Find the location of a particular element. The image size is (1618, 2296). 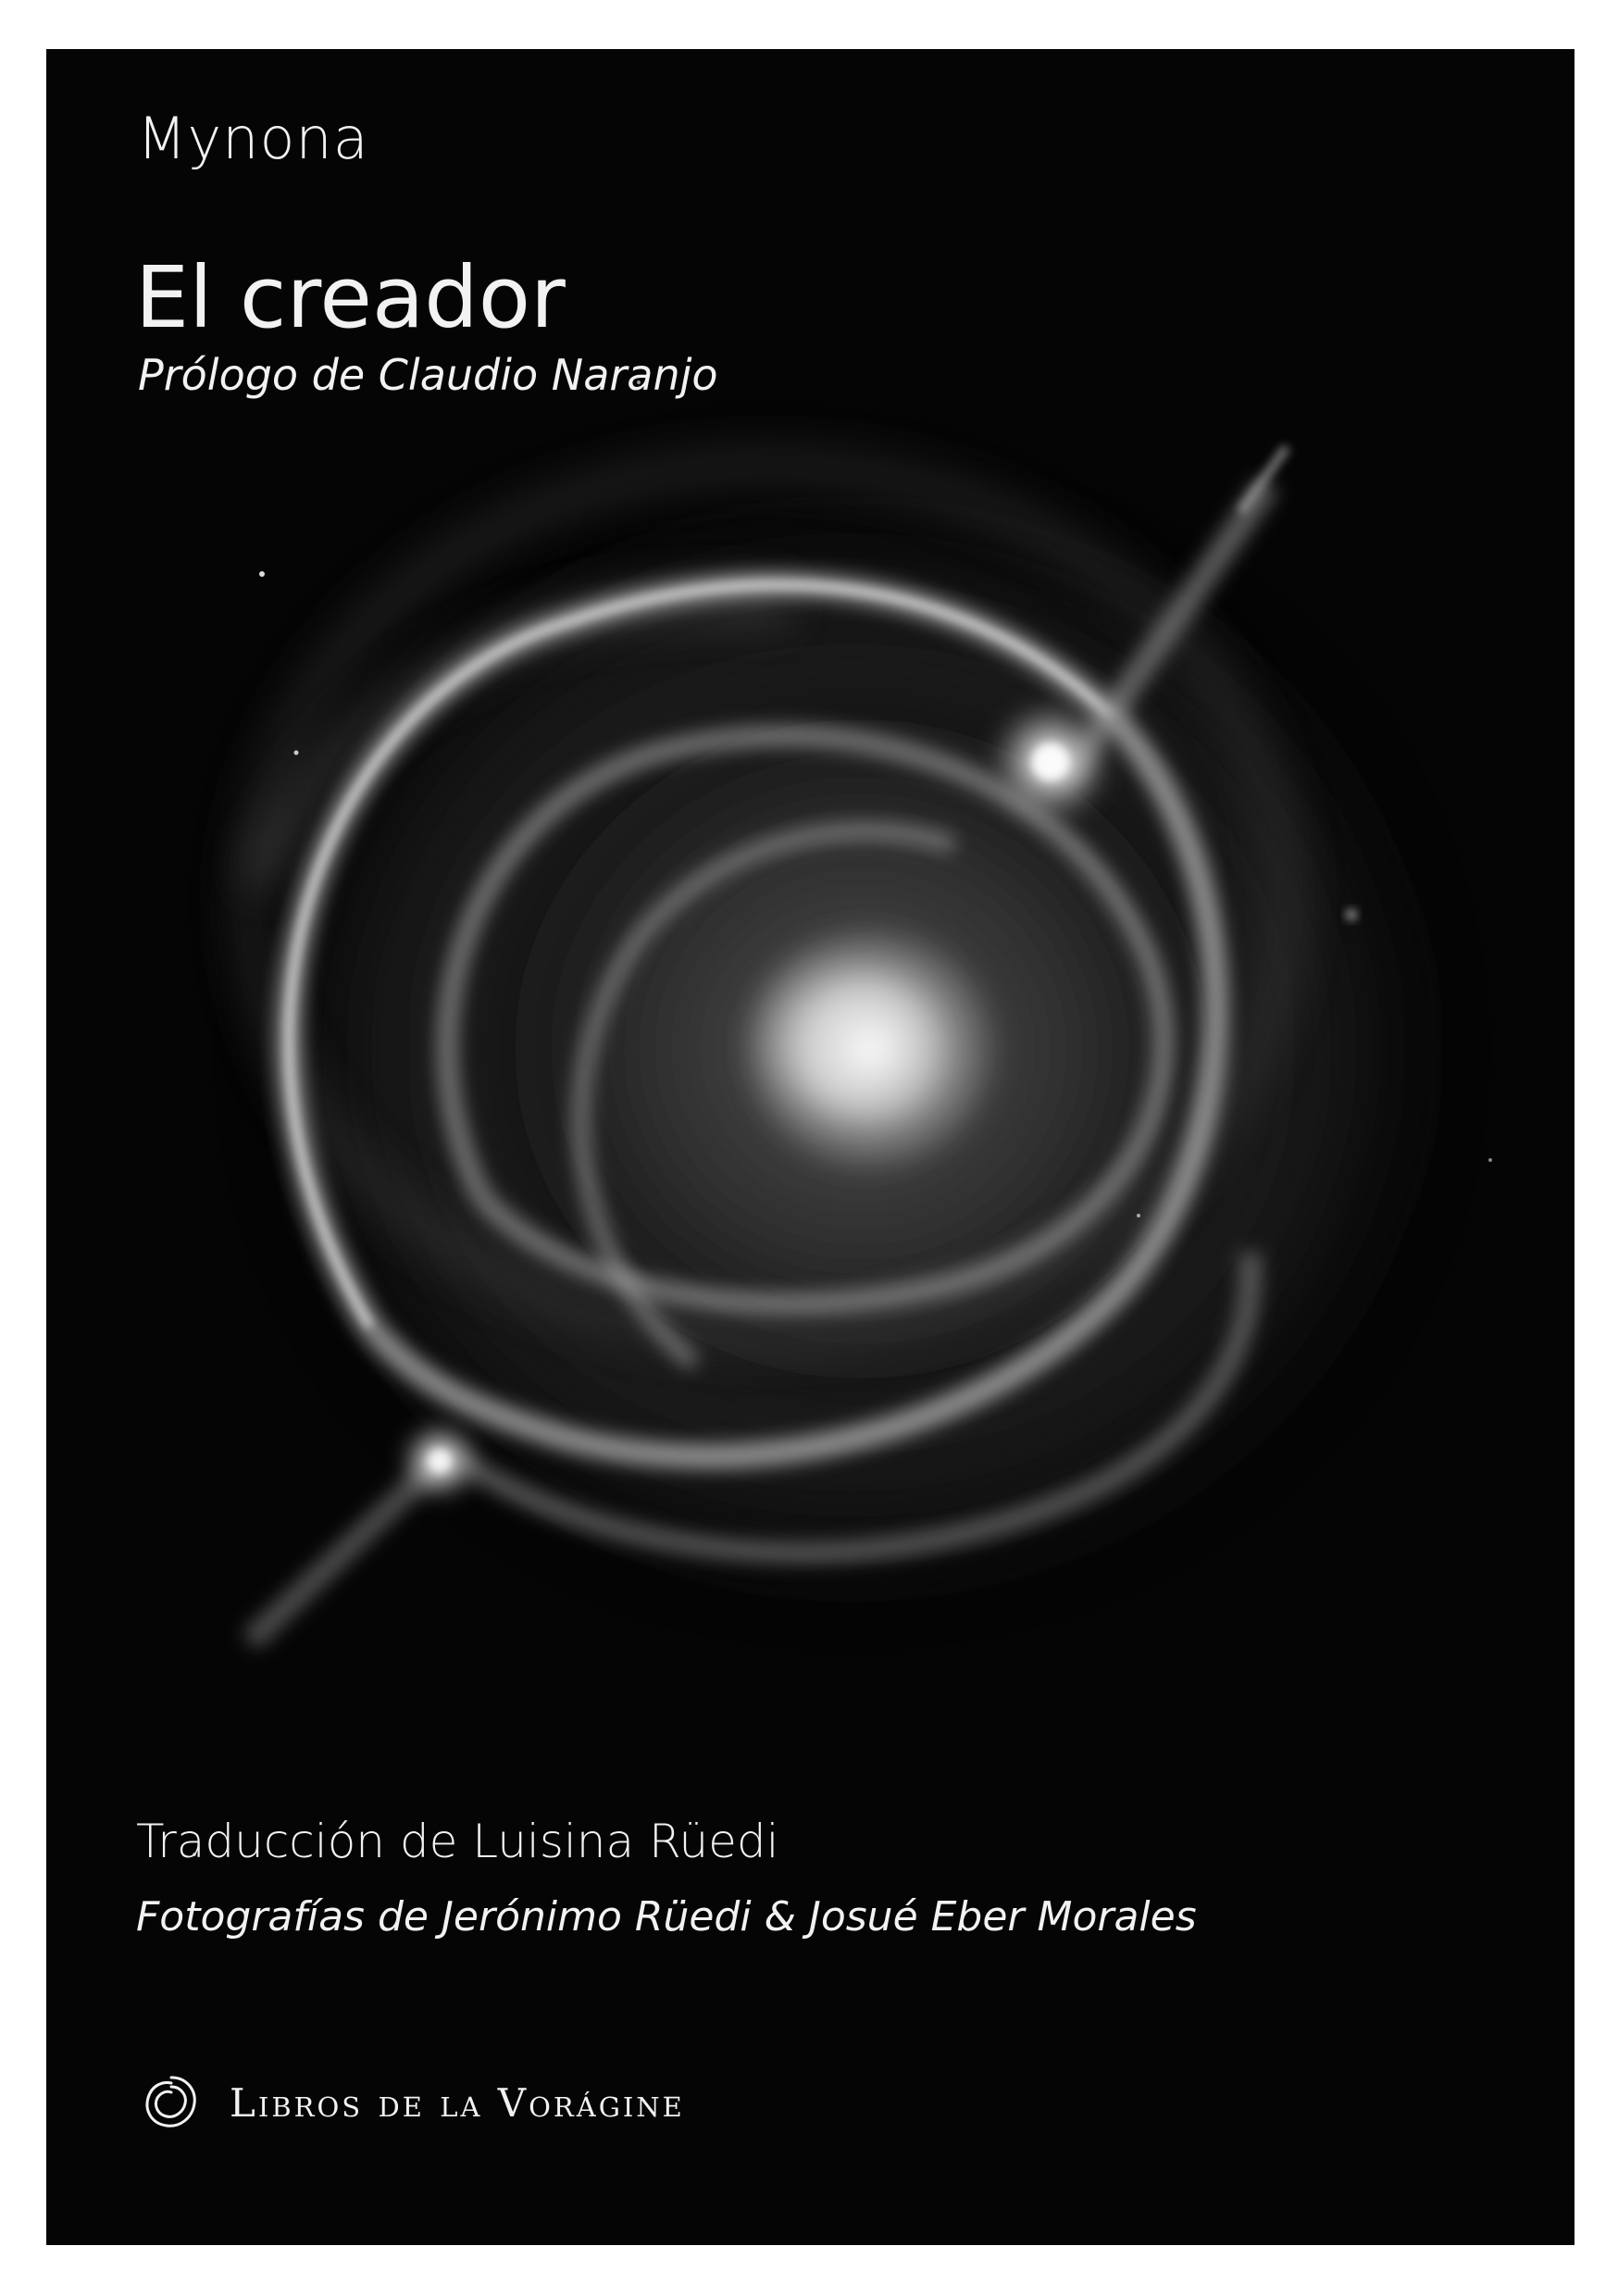

publisher-block: Libros de la Vorágine is located at coordinates (412, 2102).